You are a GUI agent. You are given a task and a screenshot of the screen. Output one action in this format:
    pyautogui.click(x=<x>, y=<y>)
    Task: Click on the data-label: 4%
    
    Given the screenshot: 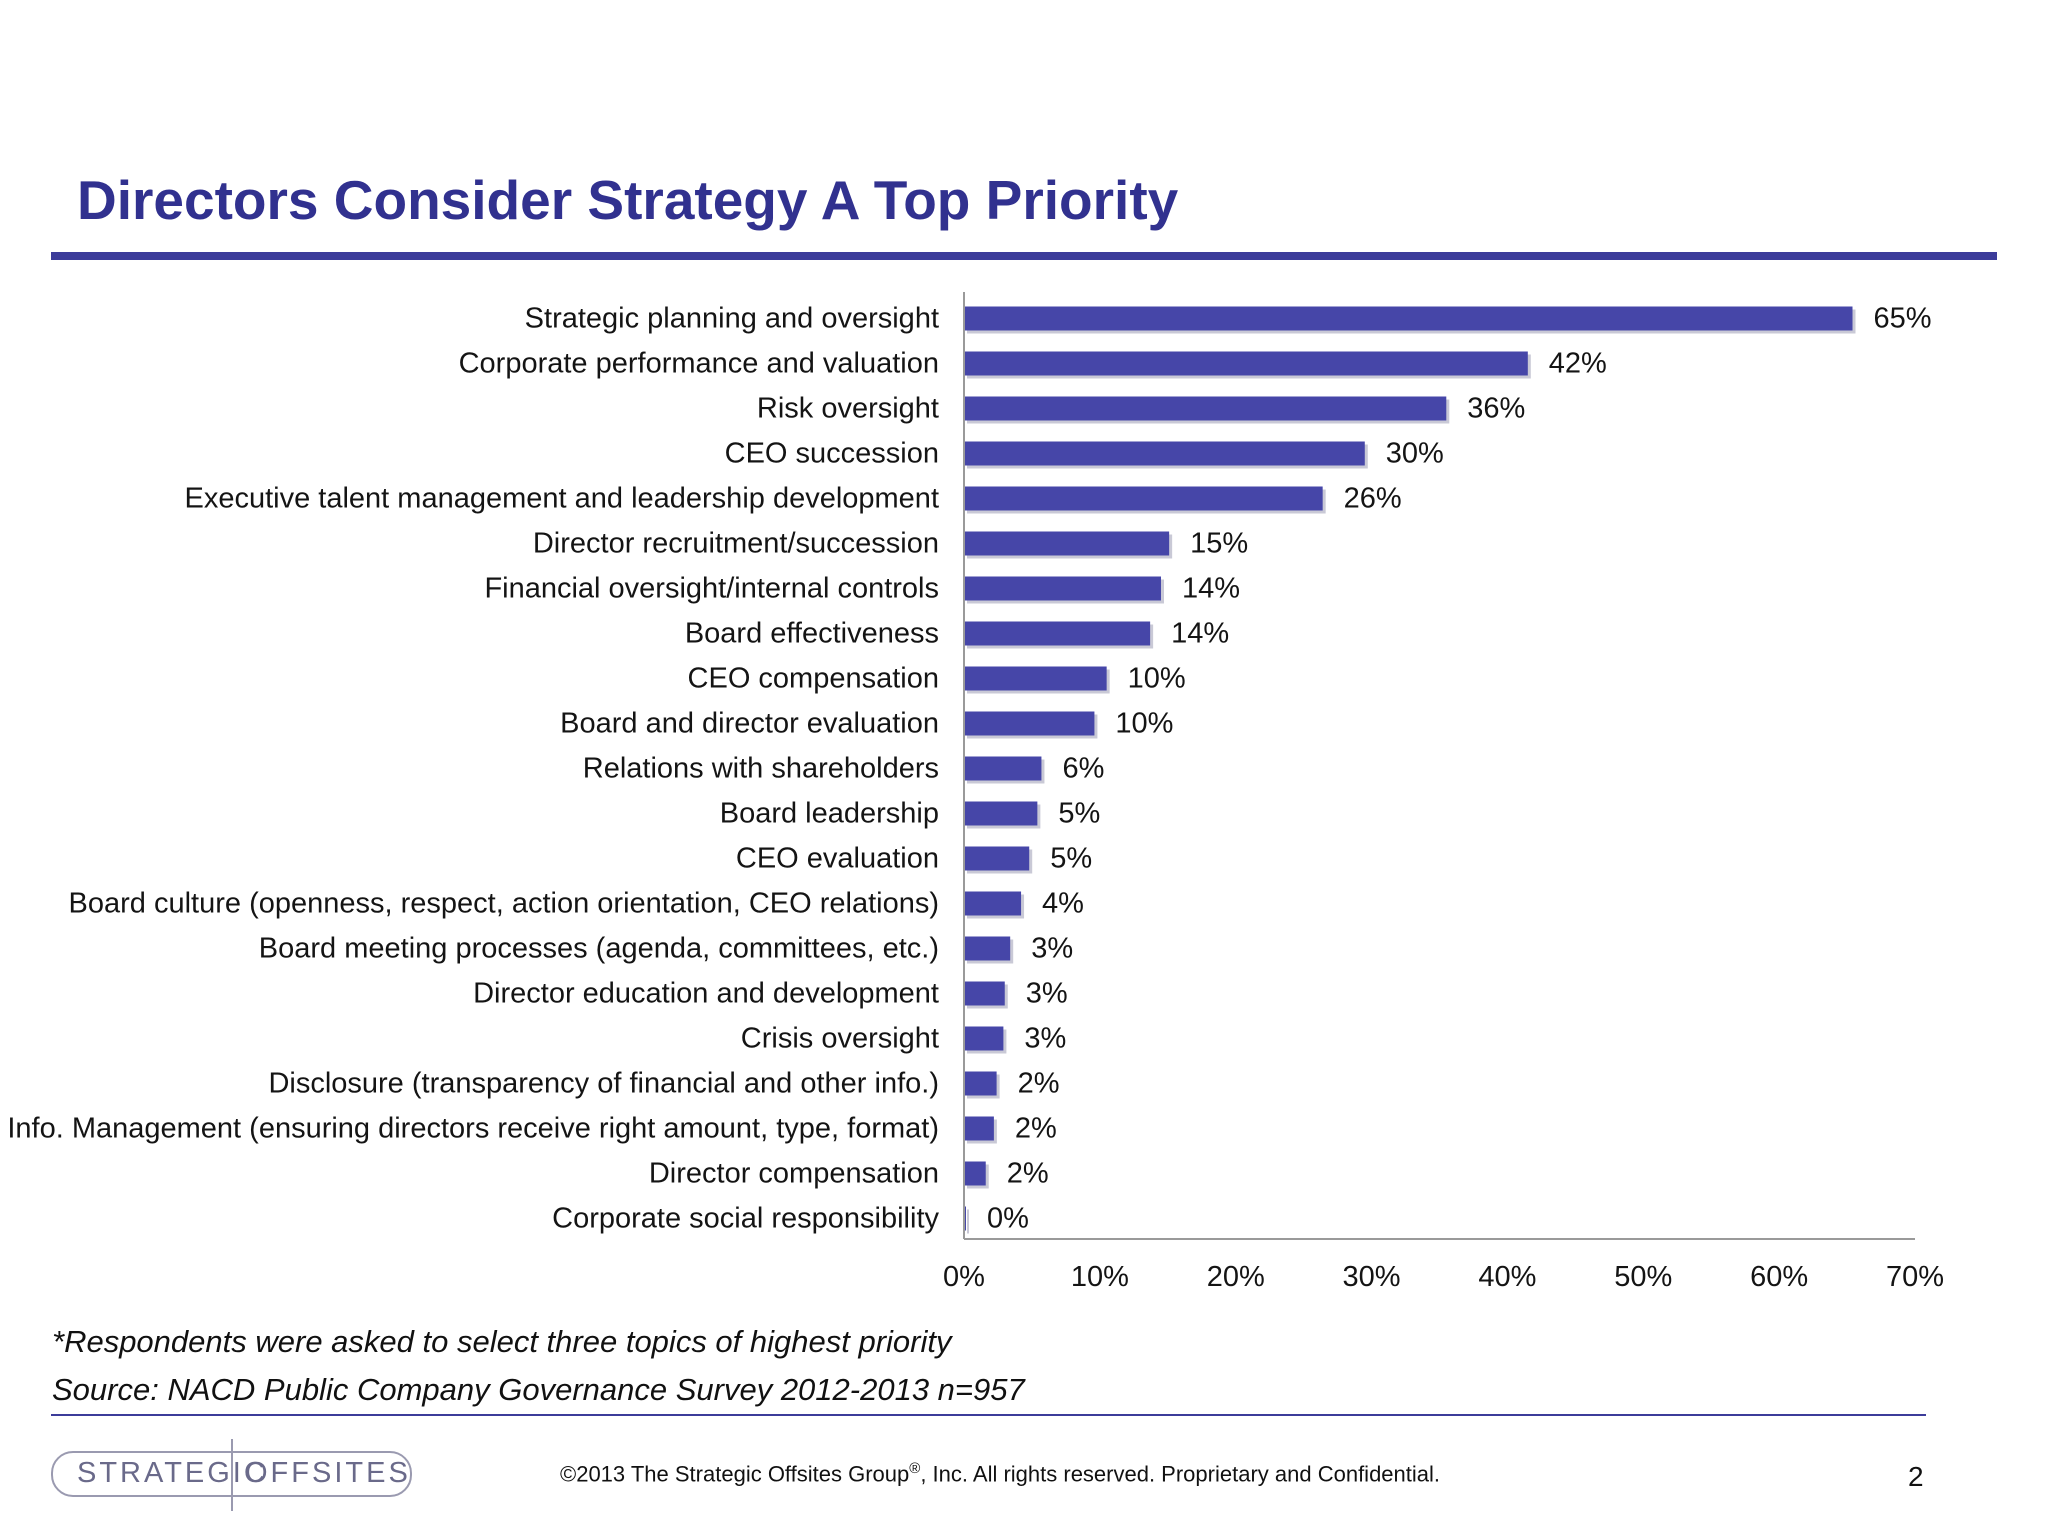 What is the action you would take?
    pyautogui.click(x=1063, y=904)
    